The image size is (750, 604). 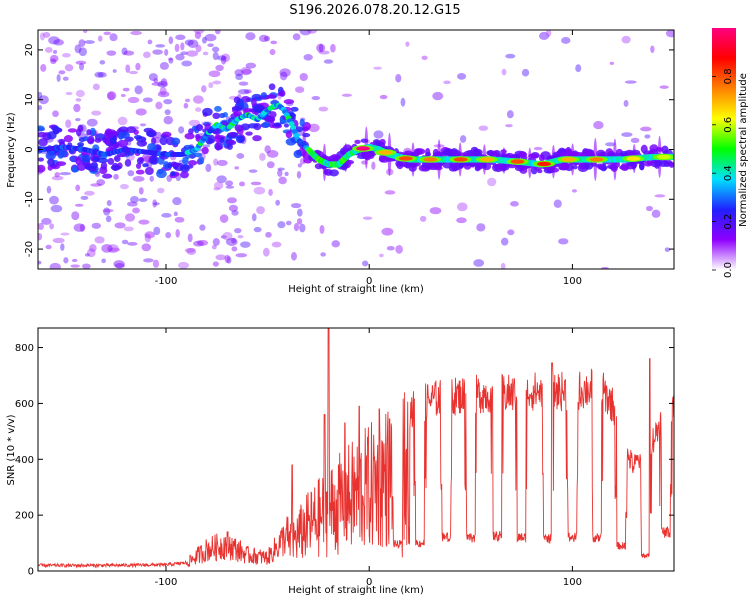 What do you see at coordinates (356, 289) in the screenshot?
I see `spectrogram-x-axis-label: Height of straight line (km)` at bounding box center [356, 289].